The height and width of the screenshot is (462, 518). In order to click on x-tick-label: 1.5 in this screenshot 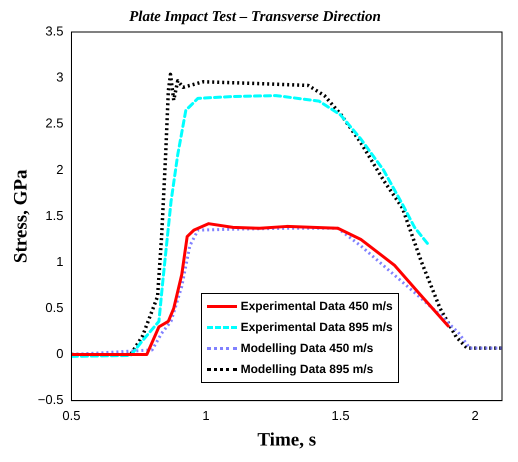, I will do `click(341, 415)`.